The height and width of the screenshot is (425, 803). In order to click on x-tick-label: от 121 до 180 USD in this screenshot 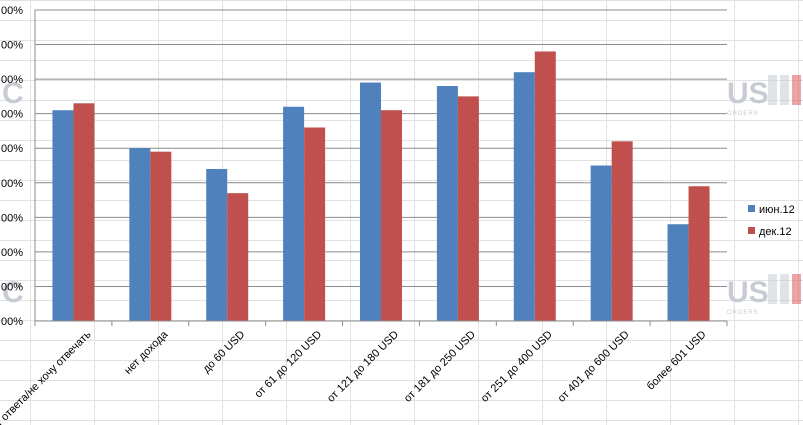, I will do `click(363, 367)`.